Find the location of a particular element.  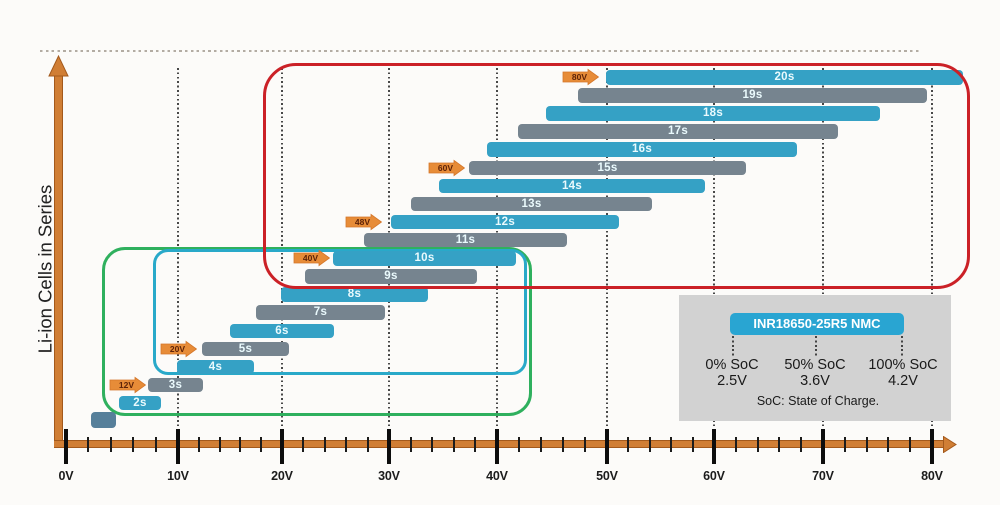

svg-text: 40V is located at coordinates (310, 258).